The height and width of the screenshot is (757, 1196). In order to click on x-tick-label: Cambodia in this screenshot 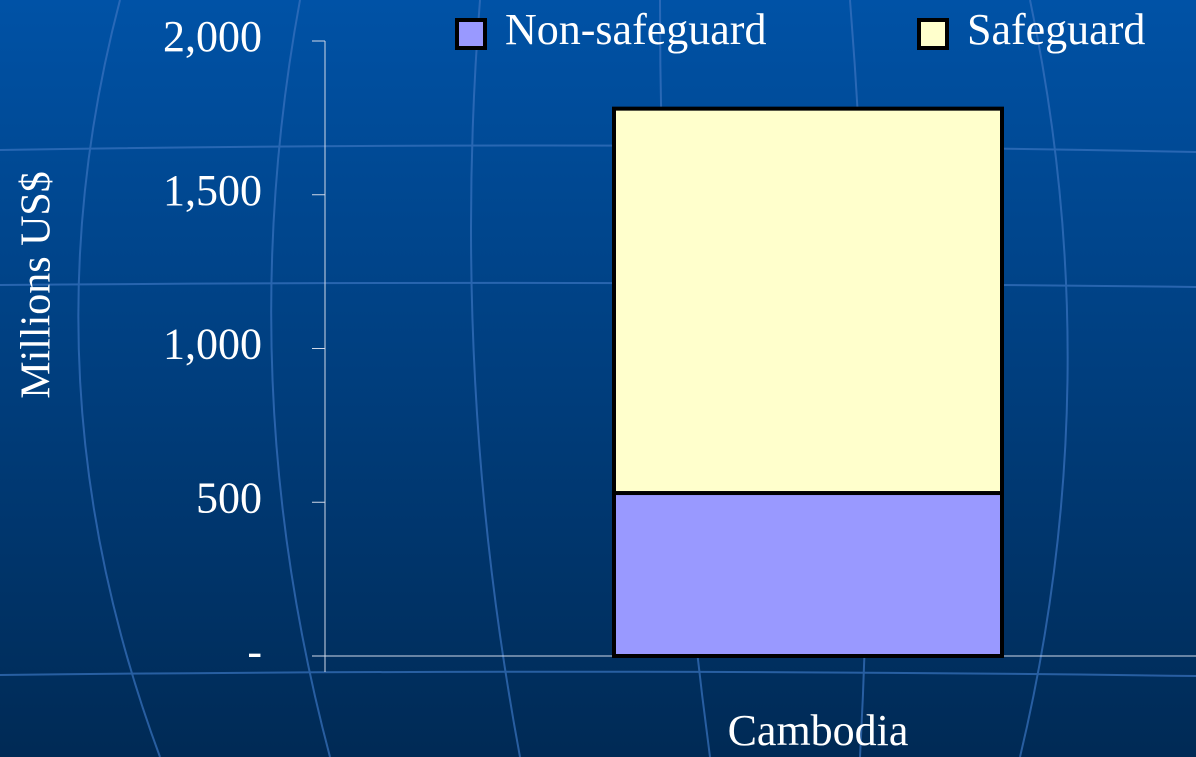, I will do `click(818, 730)`.